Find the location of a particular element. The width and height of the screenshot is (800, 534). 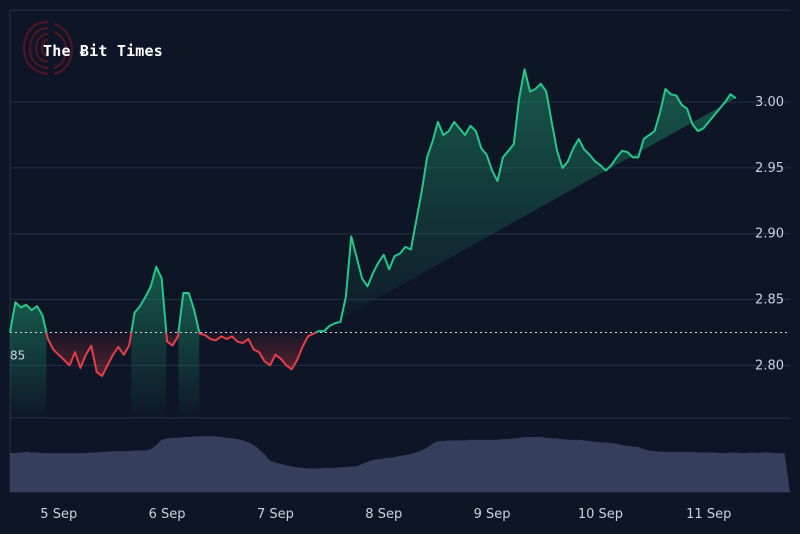

x-tick-label: 7 Sep is located at coordinates (275, 514).